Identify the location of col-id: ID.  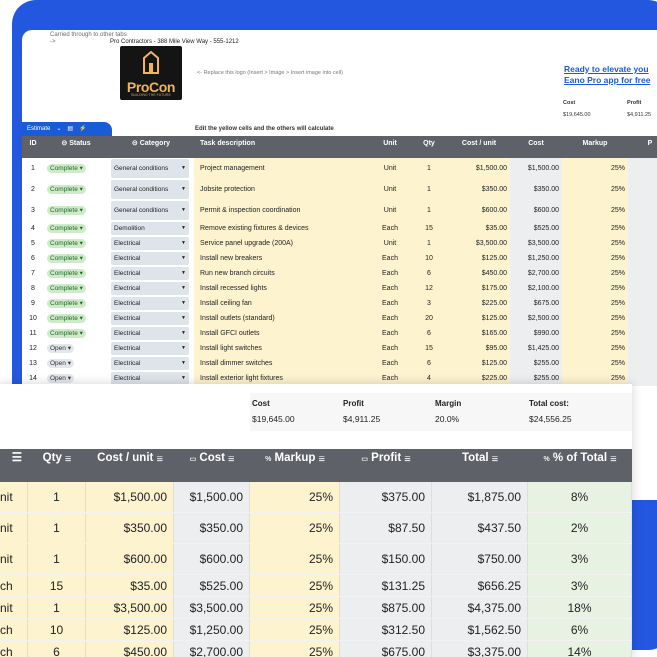
(33, 147).